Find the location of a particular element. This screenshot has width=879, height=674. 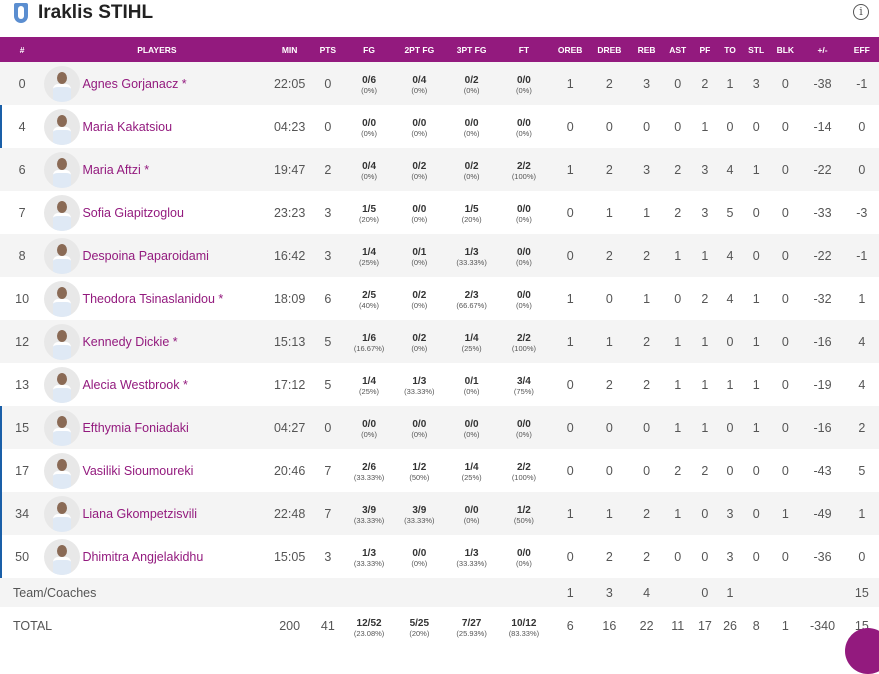

player-name-link: Maria Kakatsiou is located at coordinates (127, 126).